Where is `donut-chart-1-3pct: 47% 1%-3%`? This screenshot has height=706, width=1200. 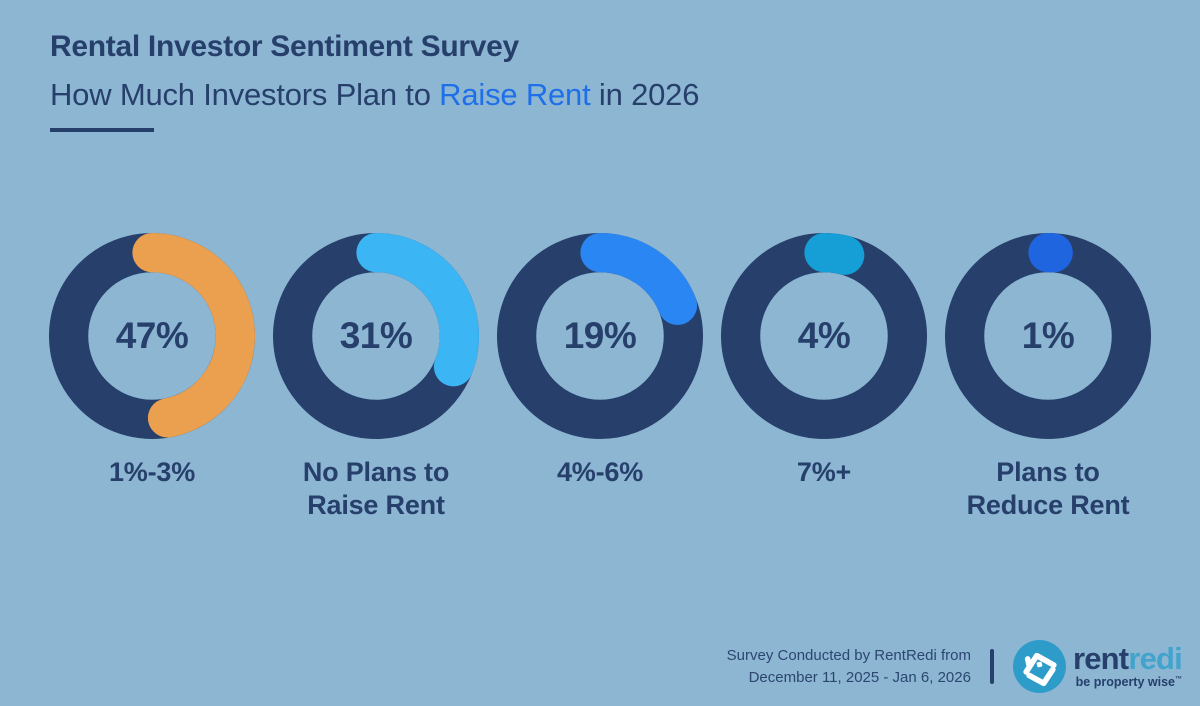
donut-chart-1-3pct: 47% 1%-3% is located at coordinates (152, 377).